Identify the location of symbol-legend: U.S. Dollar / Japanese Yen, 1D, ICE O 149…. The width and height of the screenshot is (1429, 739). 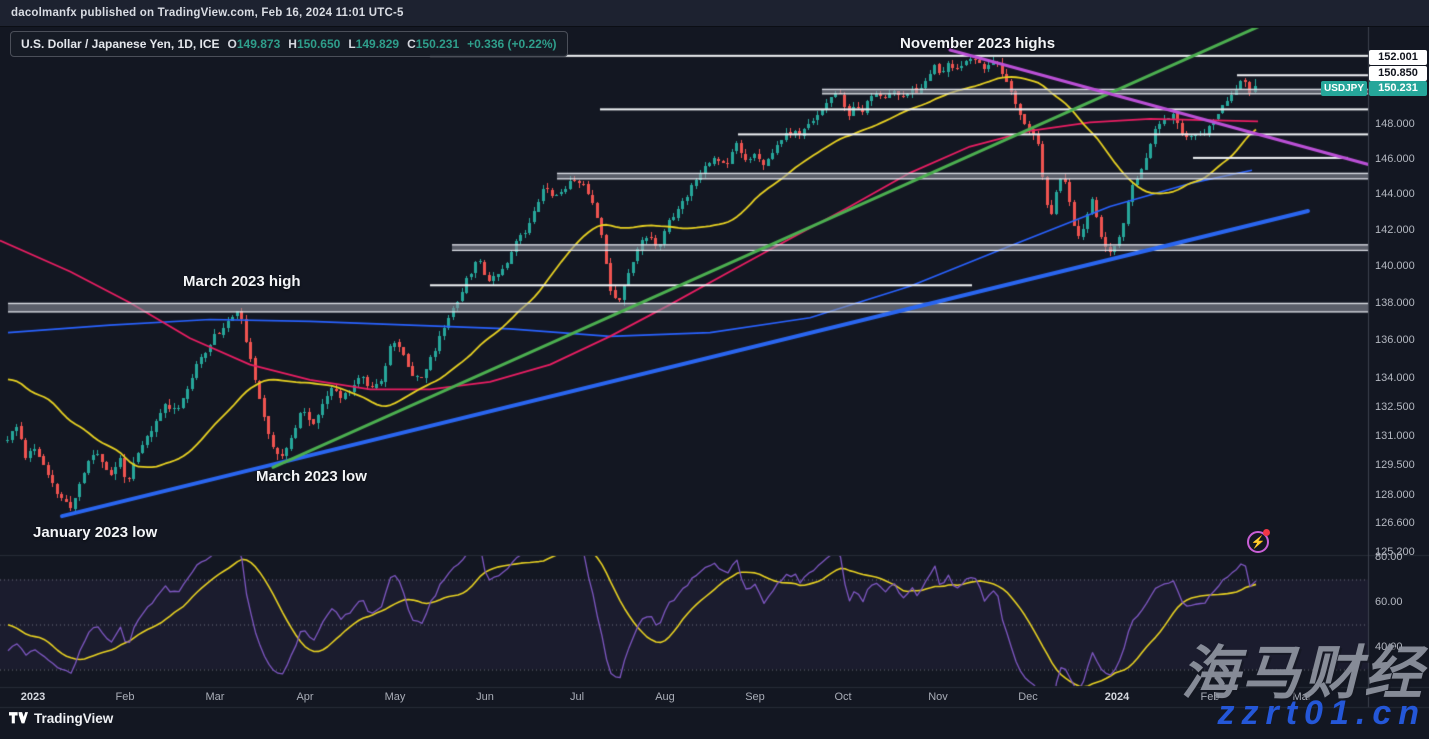
(289, 44).